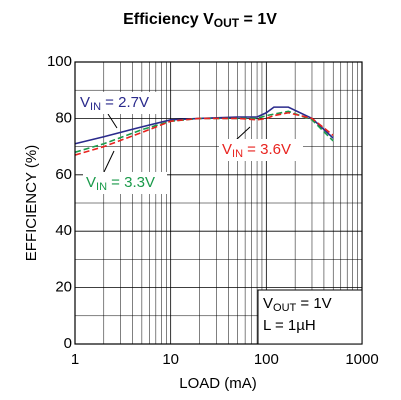  Describe the element at coordinates (63, 117) in the screenshot. I see `y-tick-label: 80` at that location.